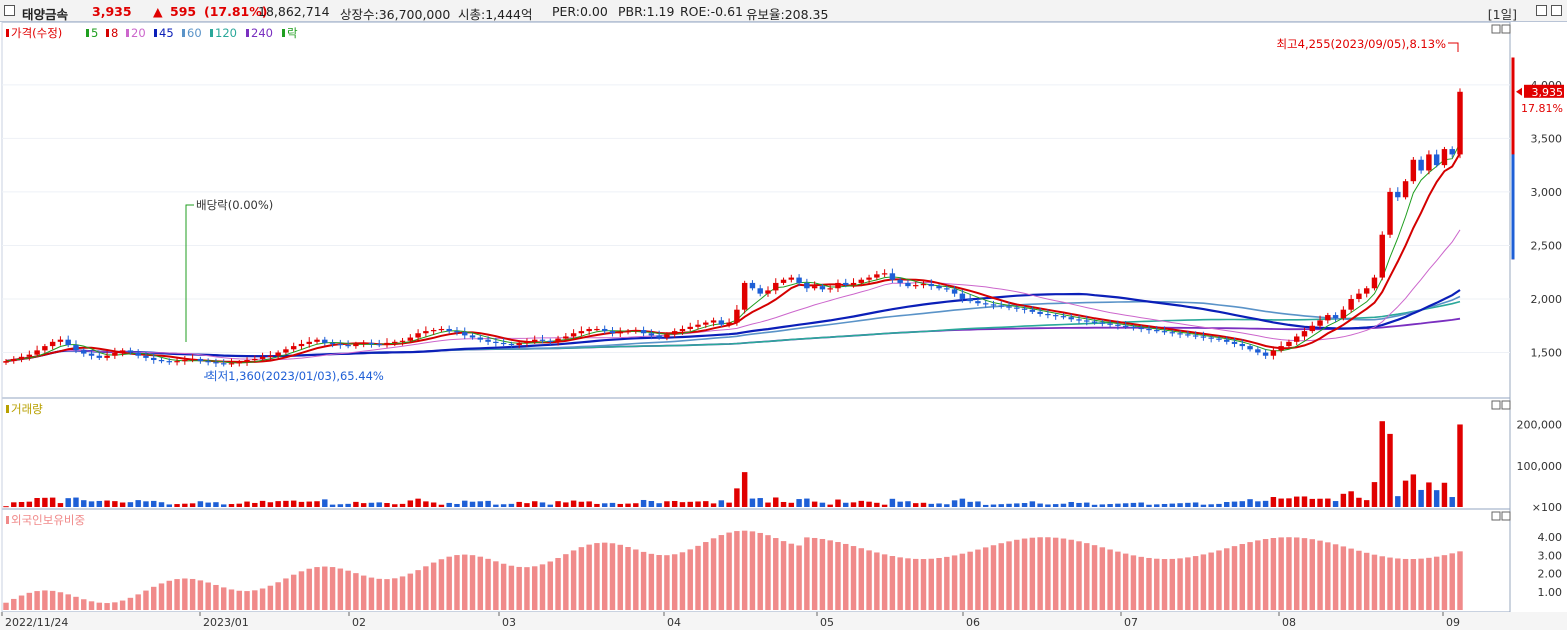 The image size is (1567, 630). What do you see at coordinates (107, 33) in the screenshot?
I see `legend-swatch` at bounding box center [107, 33].